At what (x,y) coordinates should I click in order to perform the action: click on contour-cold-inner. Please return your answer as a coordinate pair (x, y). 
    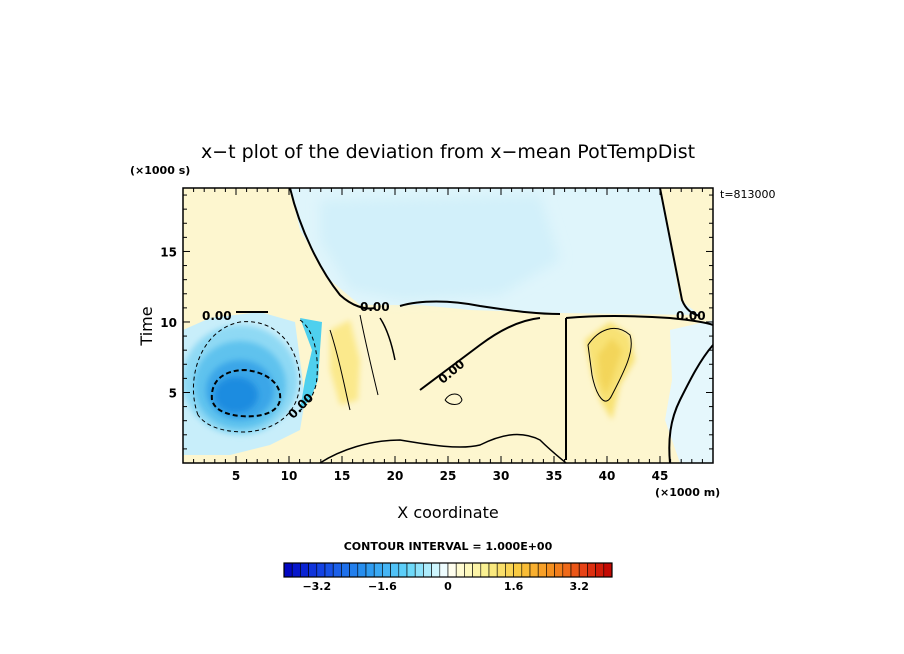
    Looking at the image, I should click on (246, 393).